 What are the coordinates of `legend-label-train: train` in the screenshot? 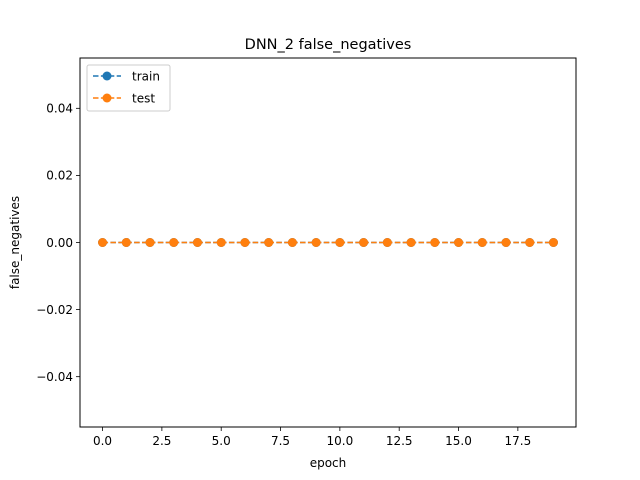 It's located at (146, 76).